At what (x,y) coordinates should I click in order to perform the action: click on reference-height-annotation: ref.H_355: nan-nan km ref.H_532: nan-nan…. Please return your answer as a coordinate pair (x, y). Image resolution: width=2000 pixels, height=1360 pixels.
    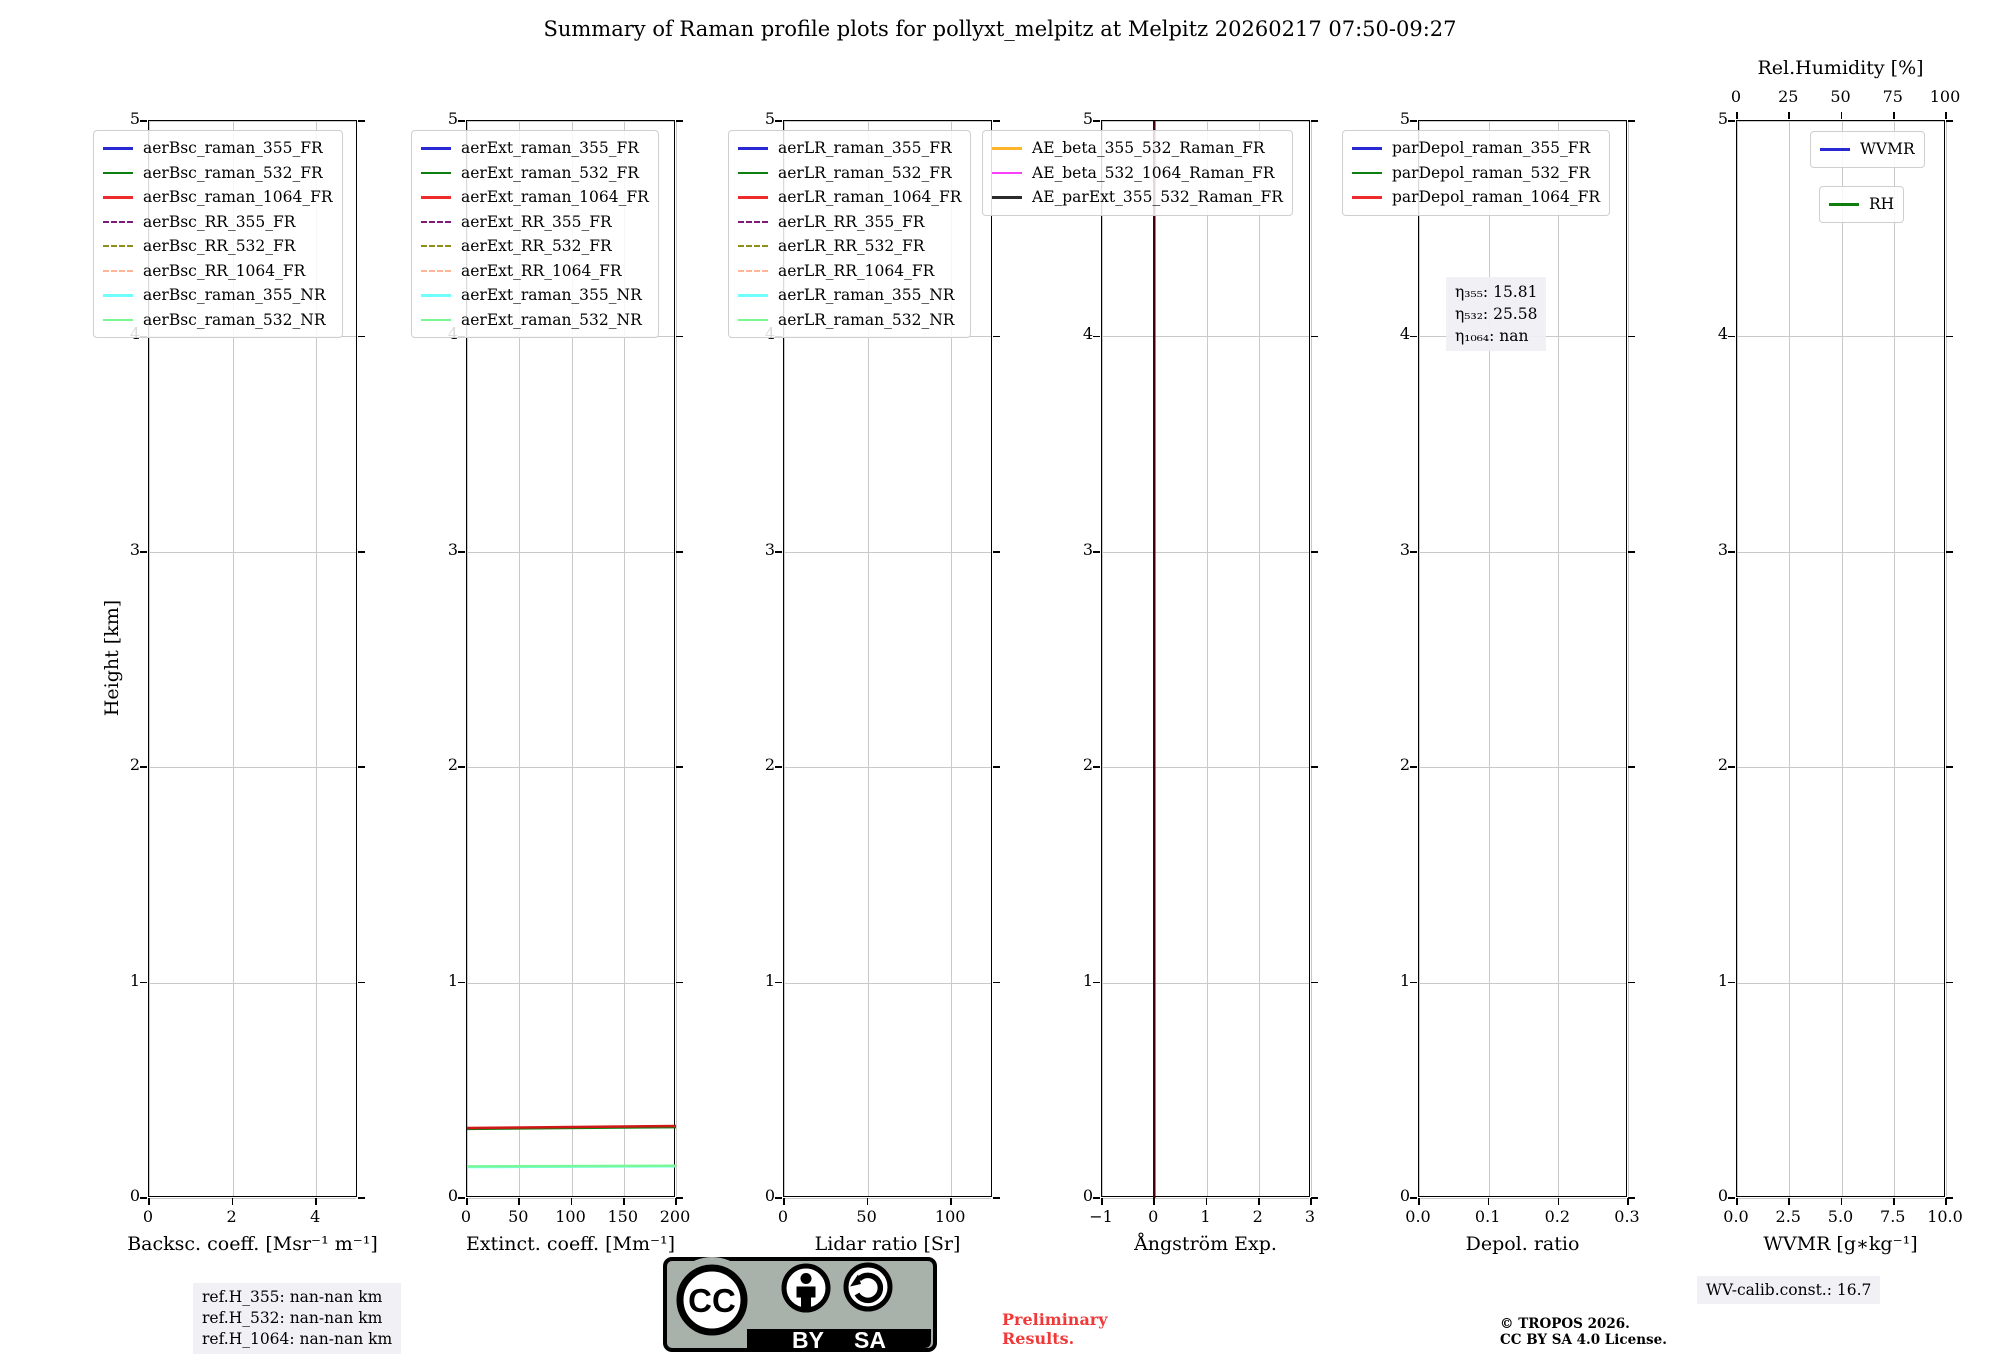
    Looking at the image, I should click on (297, 1318).